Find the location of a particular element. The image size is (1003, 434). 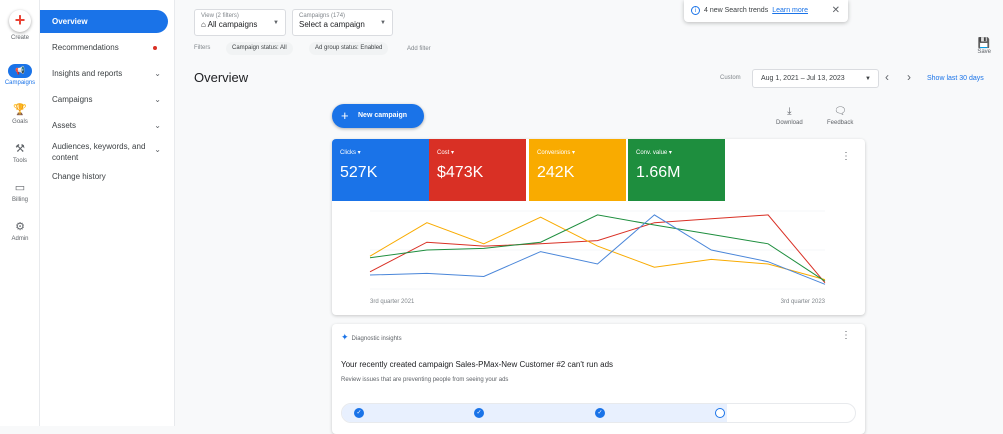

rail-admin-label: Admin is located at coordinates (20, 239).